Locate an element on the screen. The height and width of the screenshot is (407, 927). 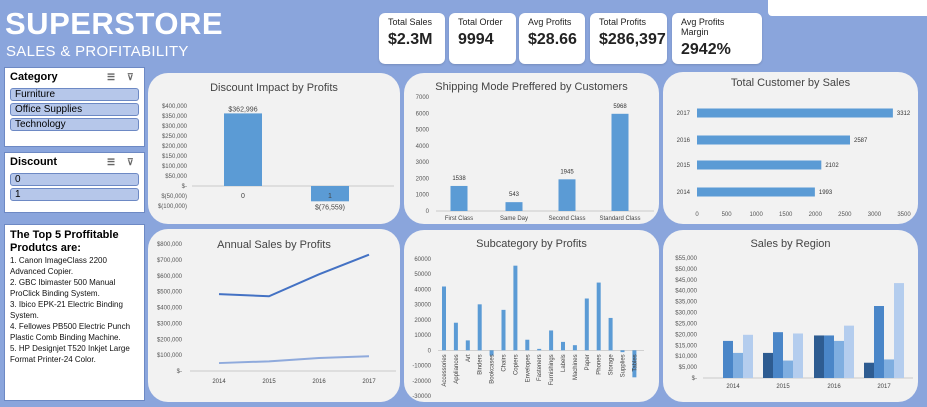
x-tick-label: Accessories is located at coordinates (445, 370).